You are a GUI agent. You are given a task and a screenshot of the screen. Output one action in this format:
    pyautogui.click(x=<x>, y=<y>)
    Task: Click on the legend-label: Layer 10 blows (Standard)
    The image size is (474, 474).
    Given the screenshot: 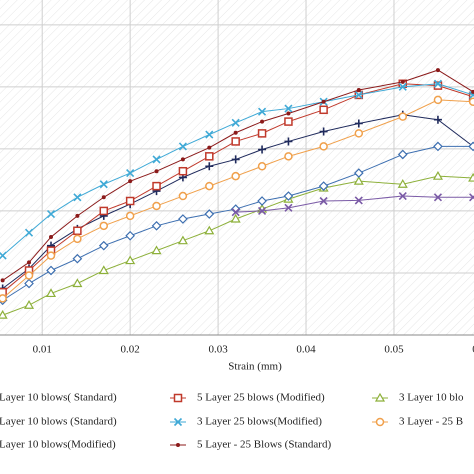 What is the action you would take?
    pyautogui.click(x=58, y=422)
    